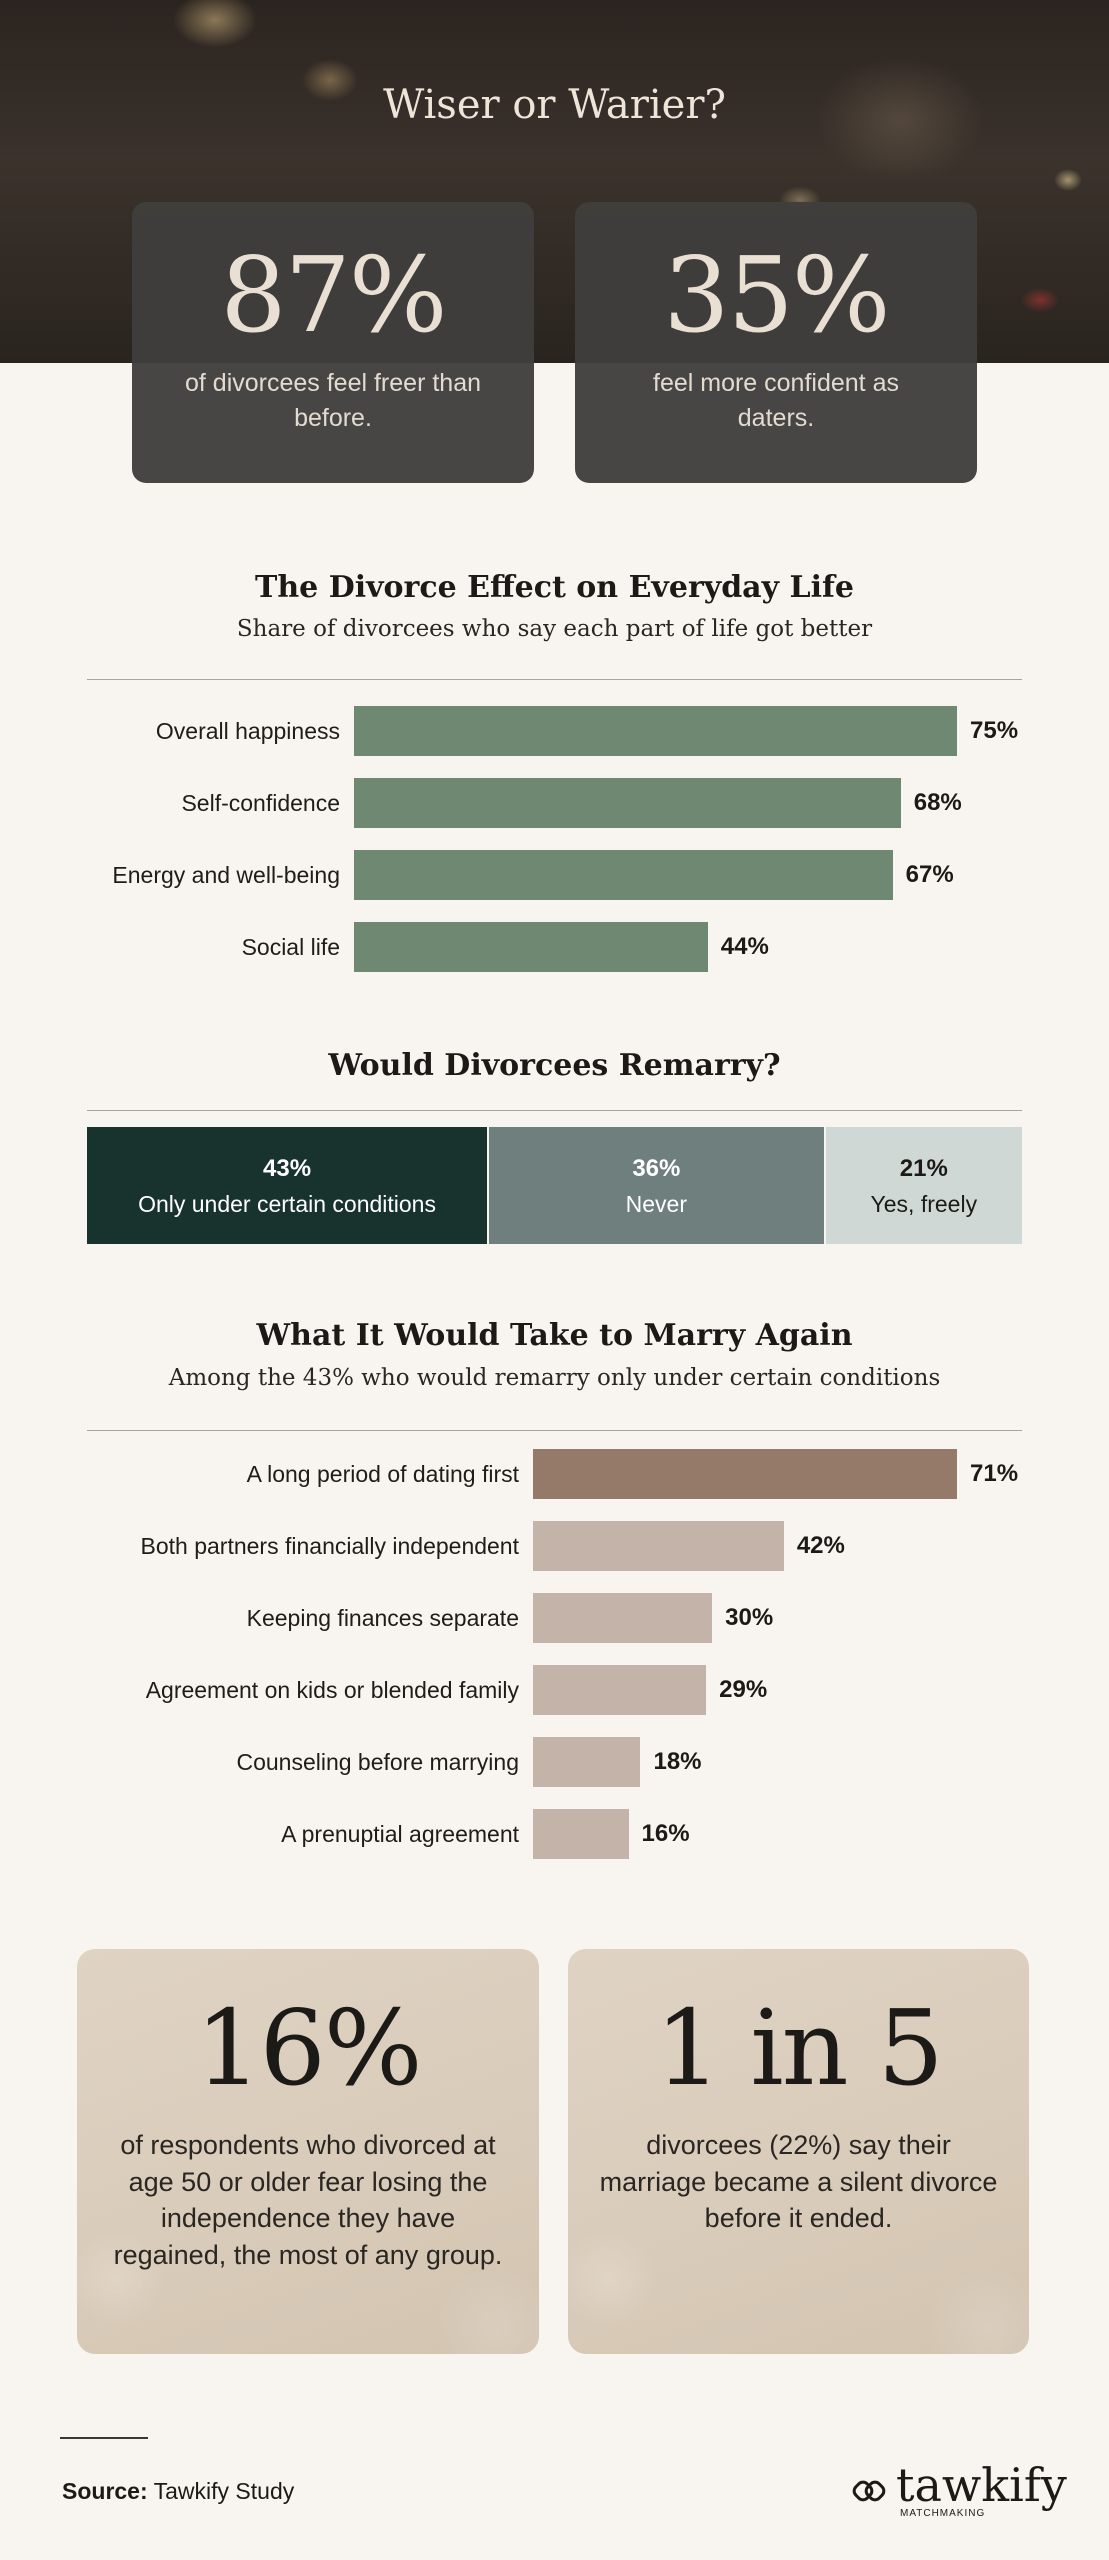  Describe the element at coordinates (308, 2048) in the screenshot. I see `stat-value: 16%` at that location.